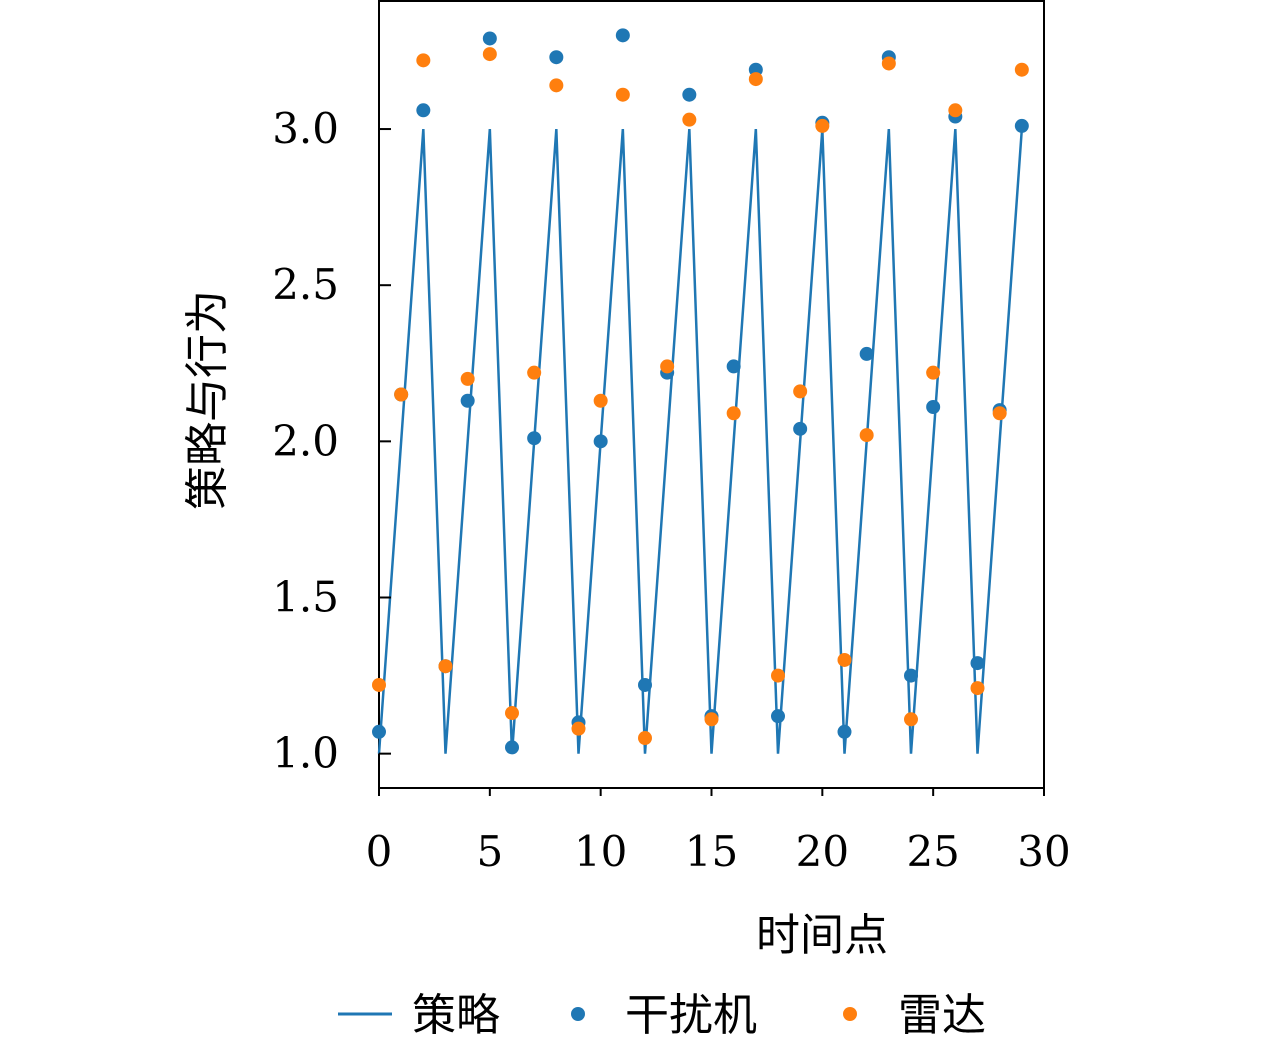 The height and width of the screenshot is (1044, 1280). What do you see at coordinates (305, 284) in the screenshot?
I see `y-tick-label: 2.5` at bounding box center [305, 284].